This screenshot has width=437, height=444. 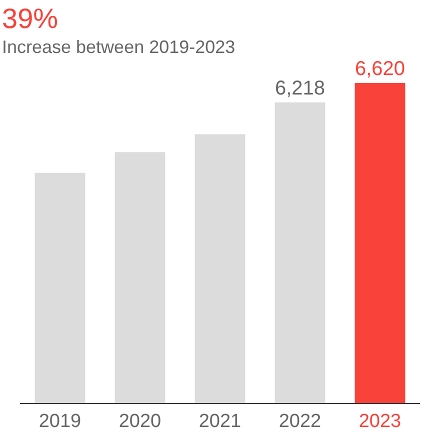 What do you see at coordinates (220, 421) in the screenshot?
I see `x-tick-label: 2021` at bounding box center [220, 421].